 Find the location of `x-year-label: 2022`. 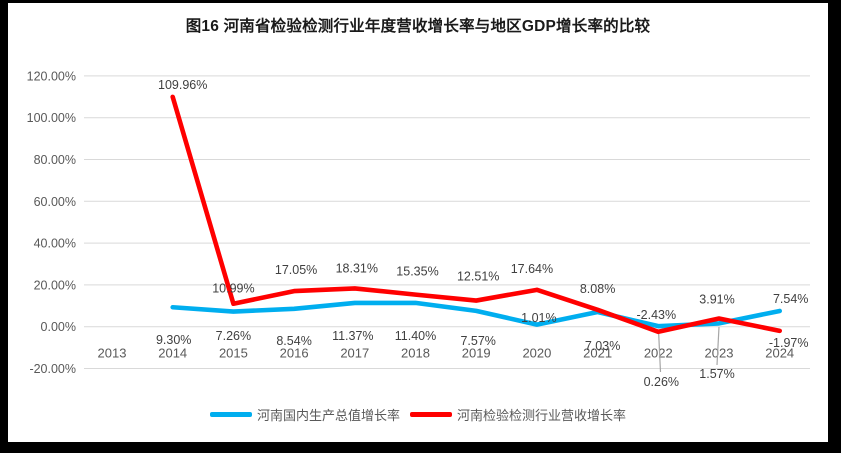

x-year-label: 2022 is located at coordinates (658, 353).